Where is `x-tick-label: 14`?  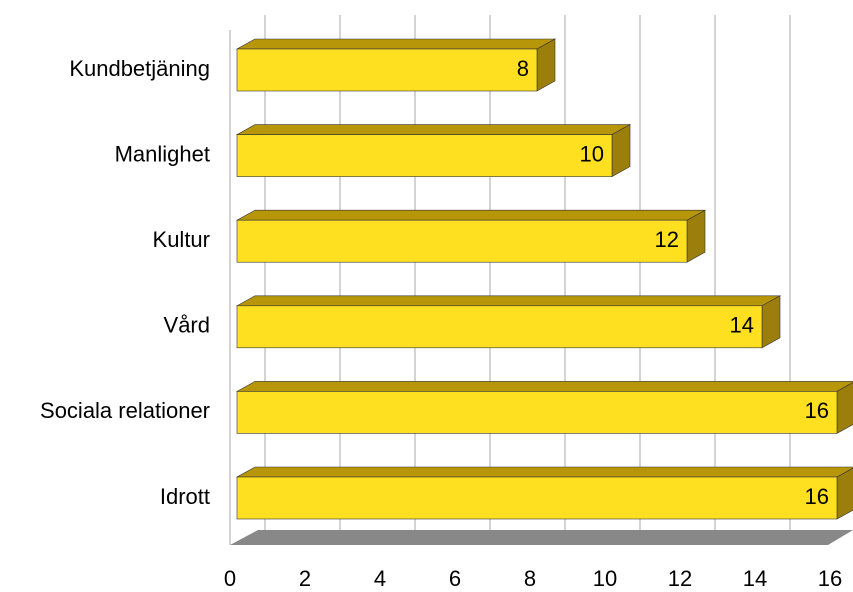
x-tick-label: 14 is located at coordinates (755, 578).